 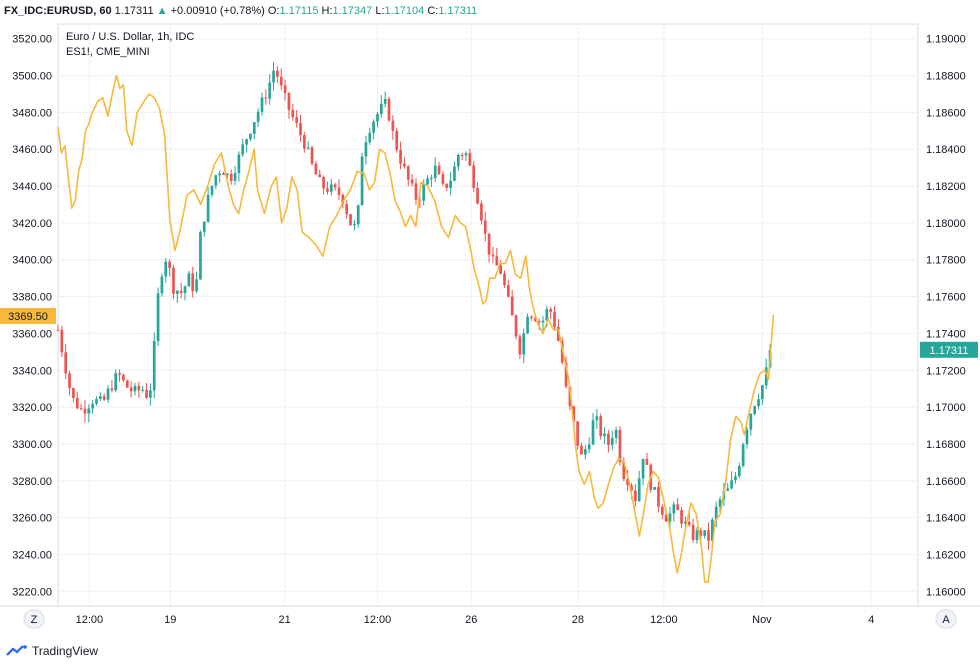 I want to click on left-axis-tick-label: 3380.00, so click(x=32, y=298).